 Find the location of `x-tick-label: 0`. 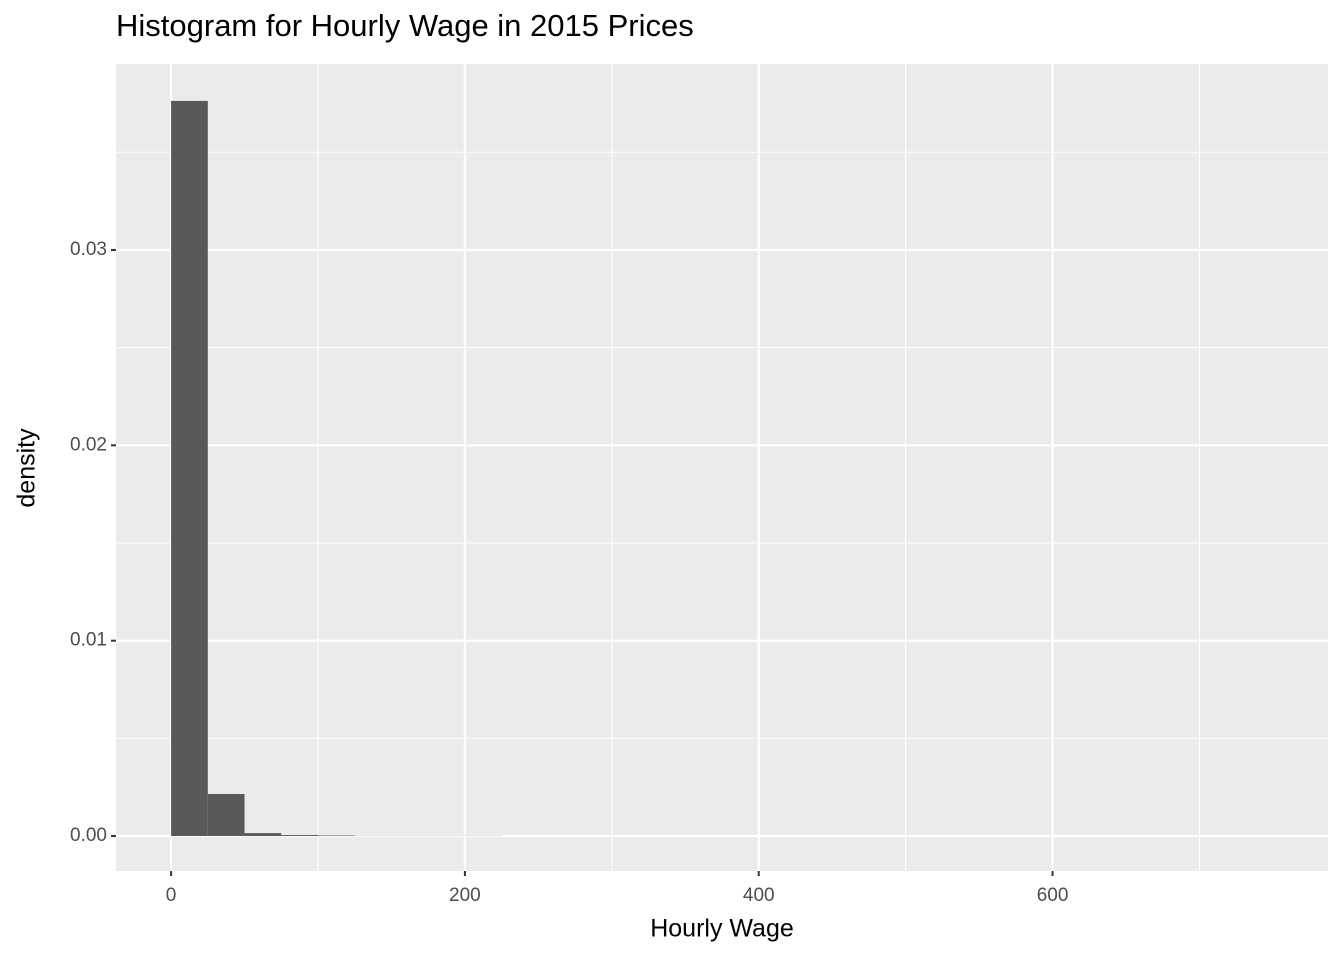

x-tick-label: 0 is located at coordinates (171, 895).